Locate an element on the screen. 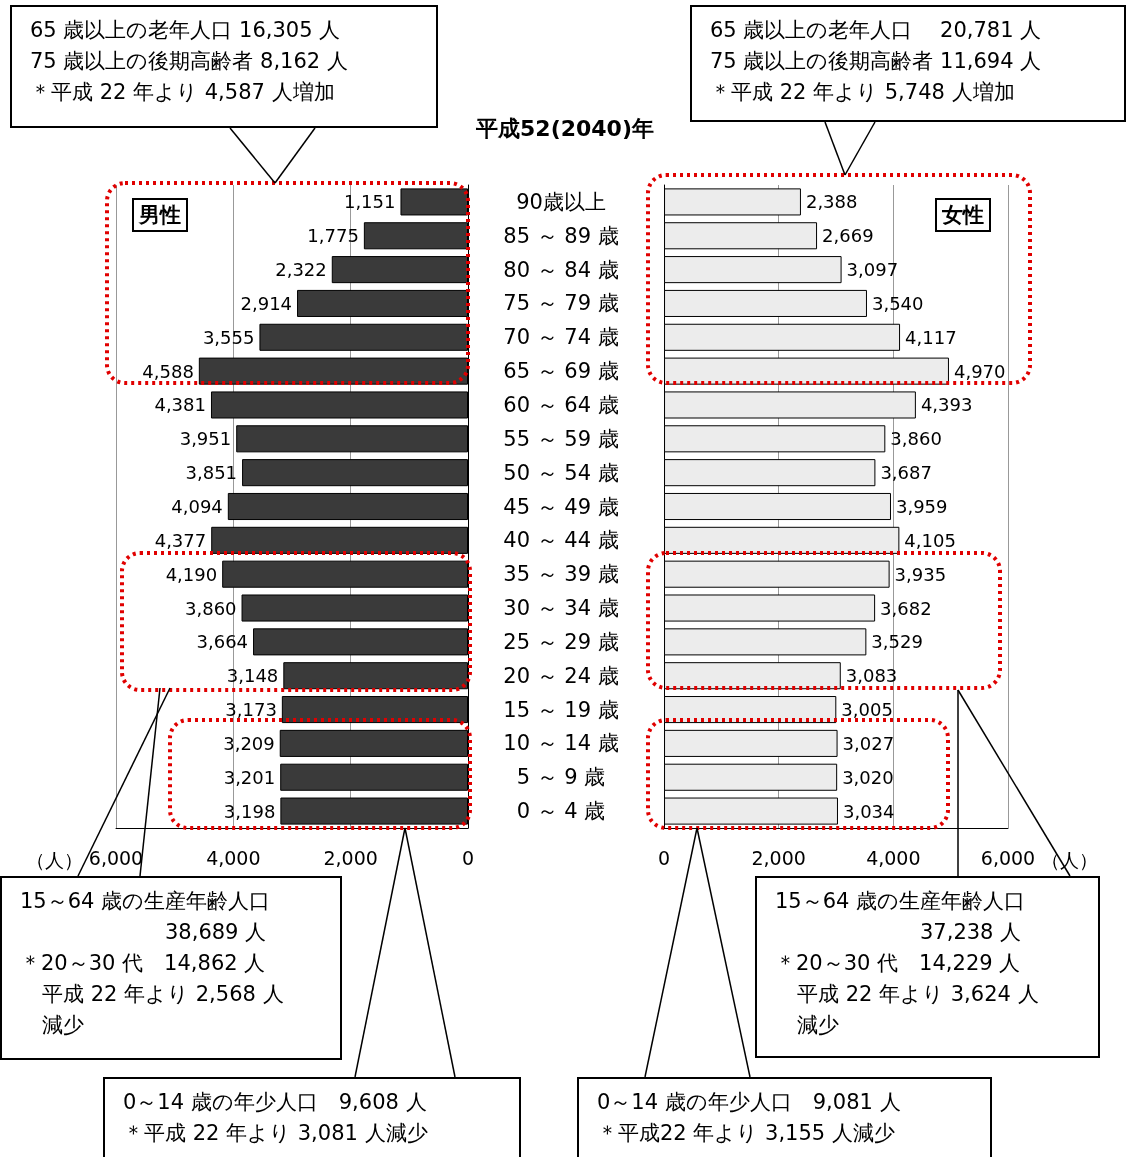  y-tick-label: 20 ～ 24 歳 is located at coordinates (561, 675).